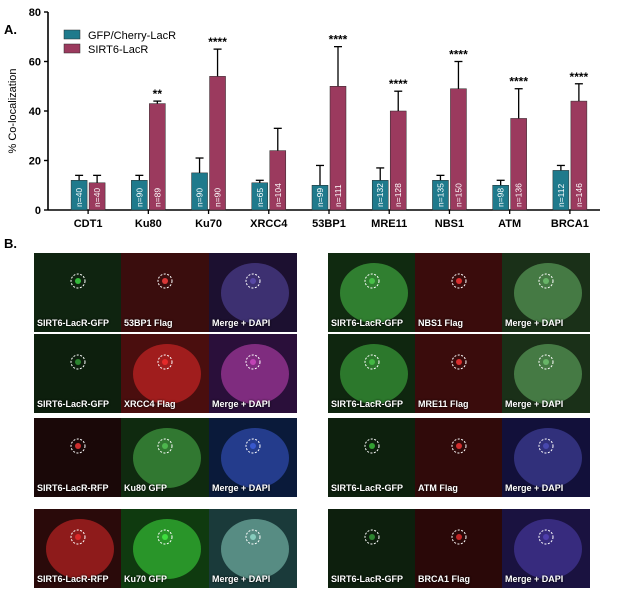 The height and width of the screenshot is (603, 617). I want to click on x-tick-label: NBS1, so click(449, 224).